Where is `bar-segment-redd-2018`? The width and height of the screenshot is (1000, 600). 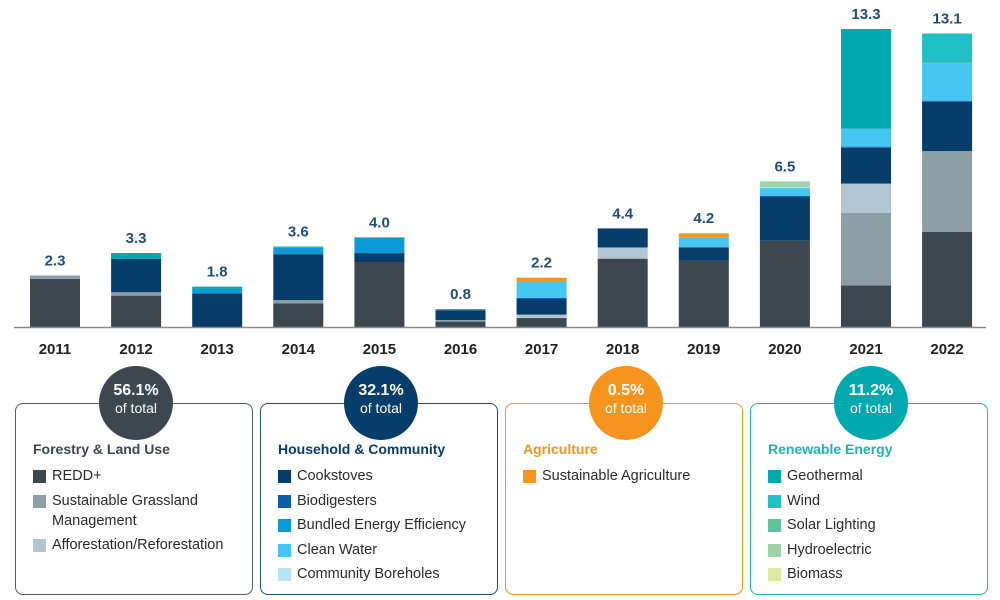 bar-segment-redd-2018 is located at coordinates (622, 292).